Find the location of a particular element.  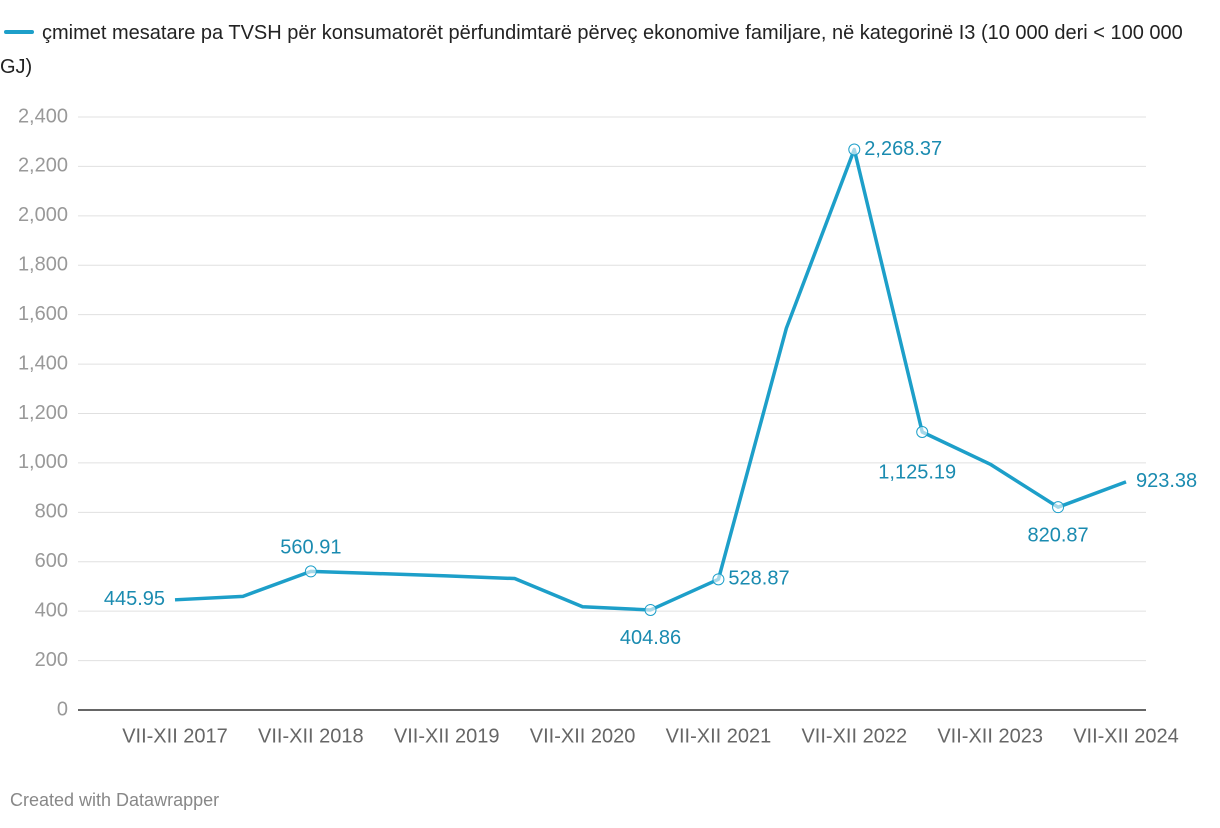

x-tick-label: VII-XII 2024 is located at coordinates (1126, 736).